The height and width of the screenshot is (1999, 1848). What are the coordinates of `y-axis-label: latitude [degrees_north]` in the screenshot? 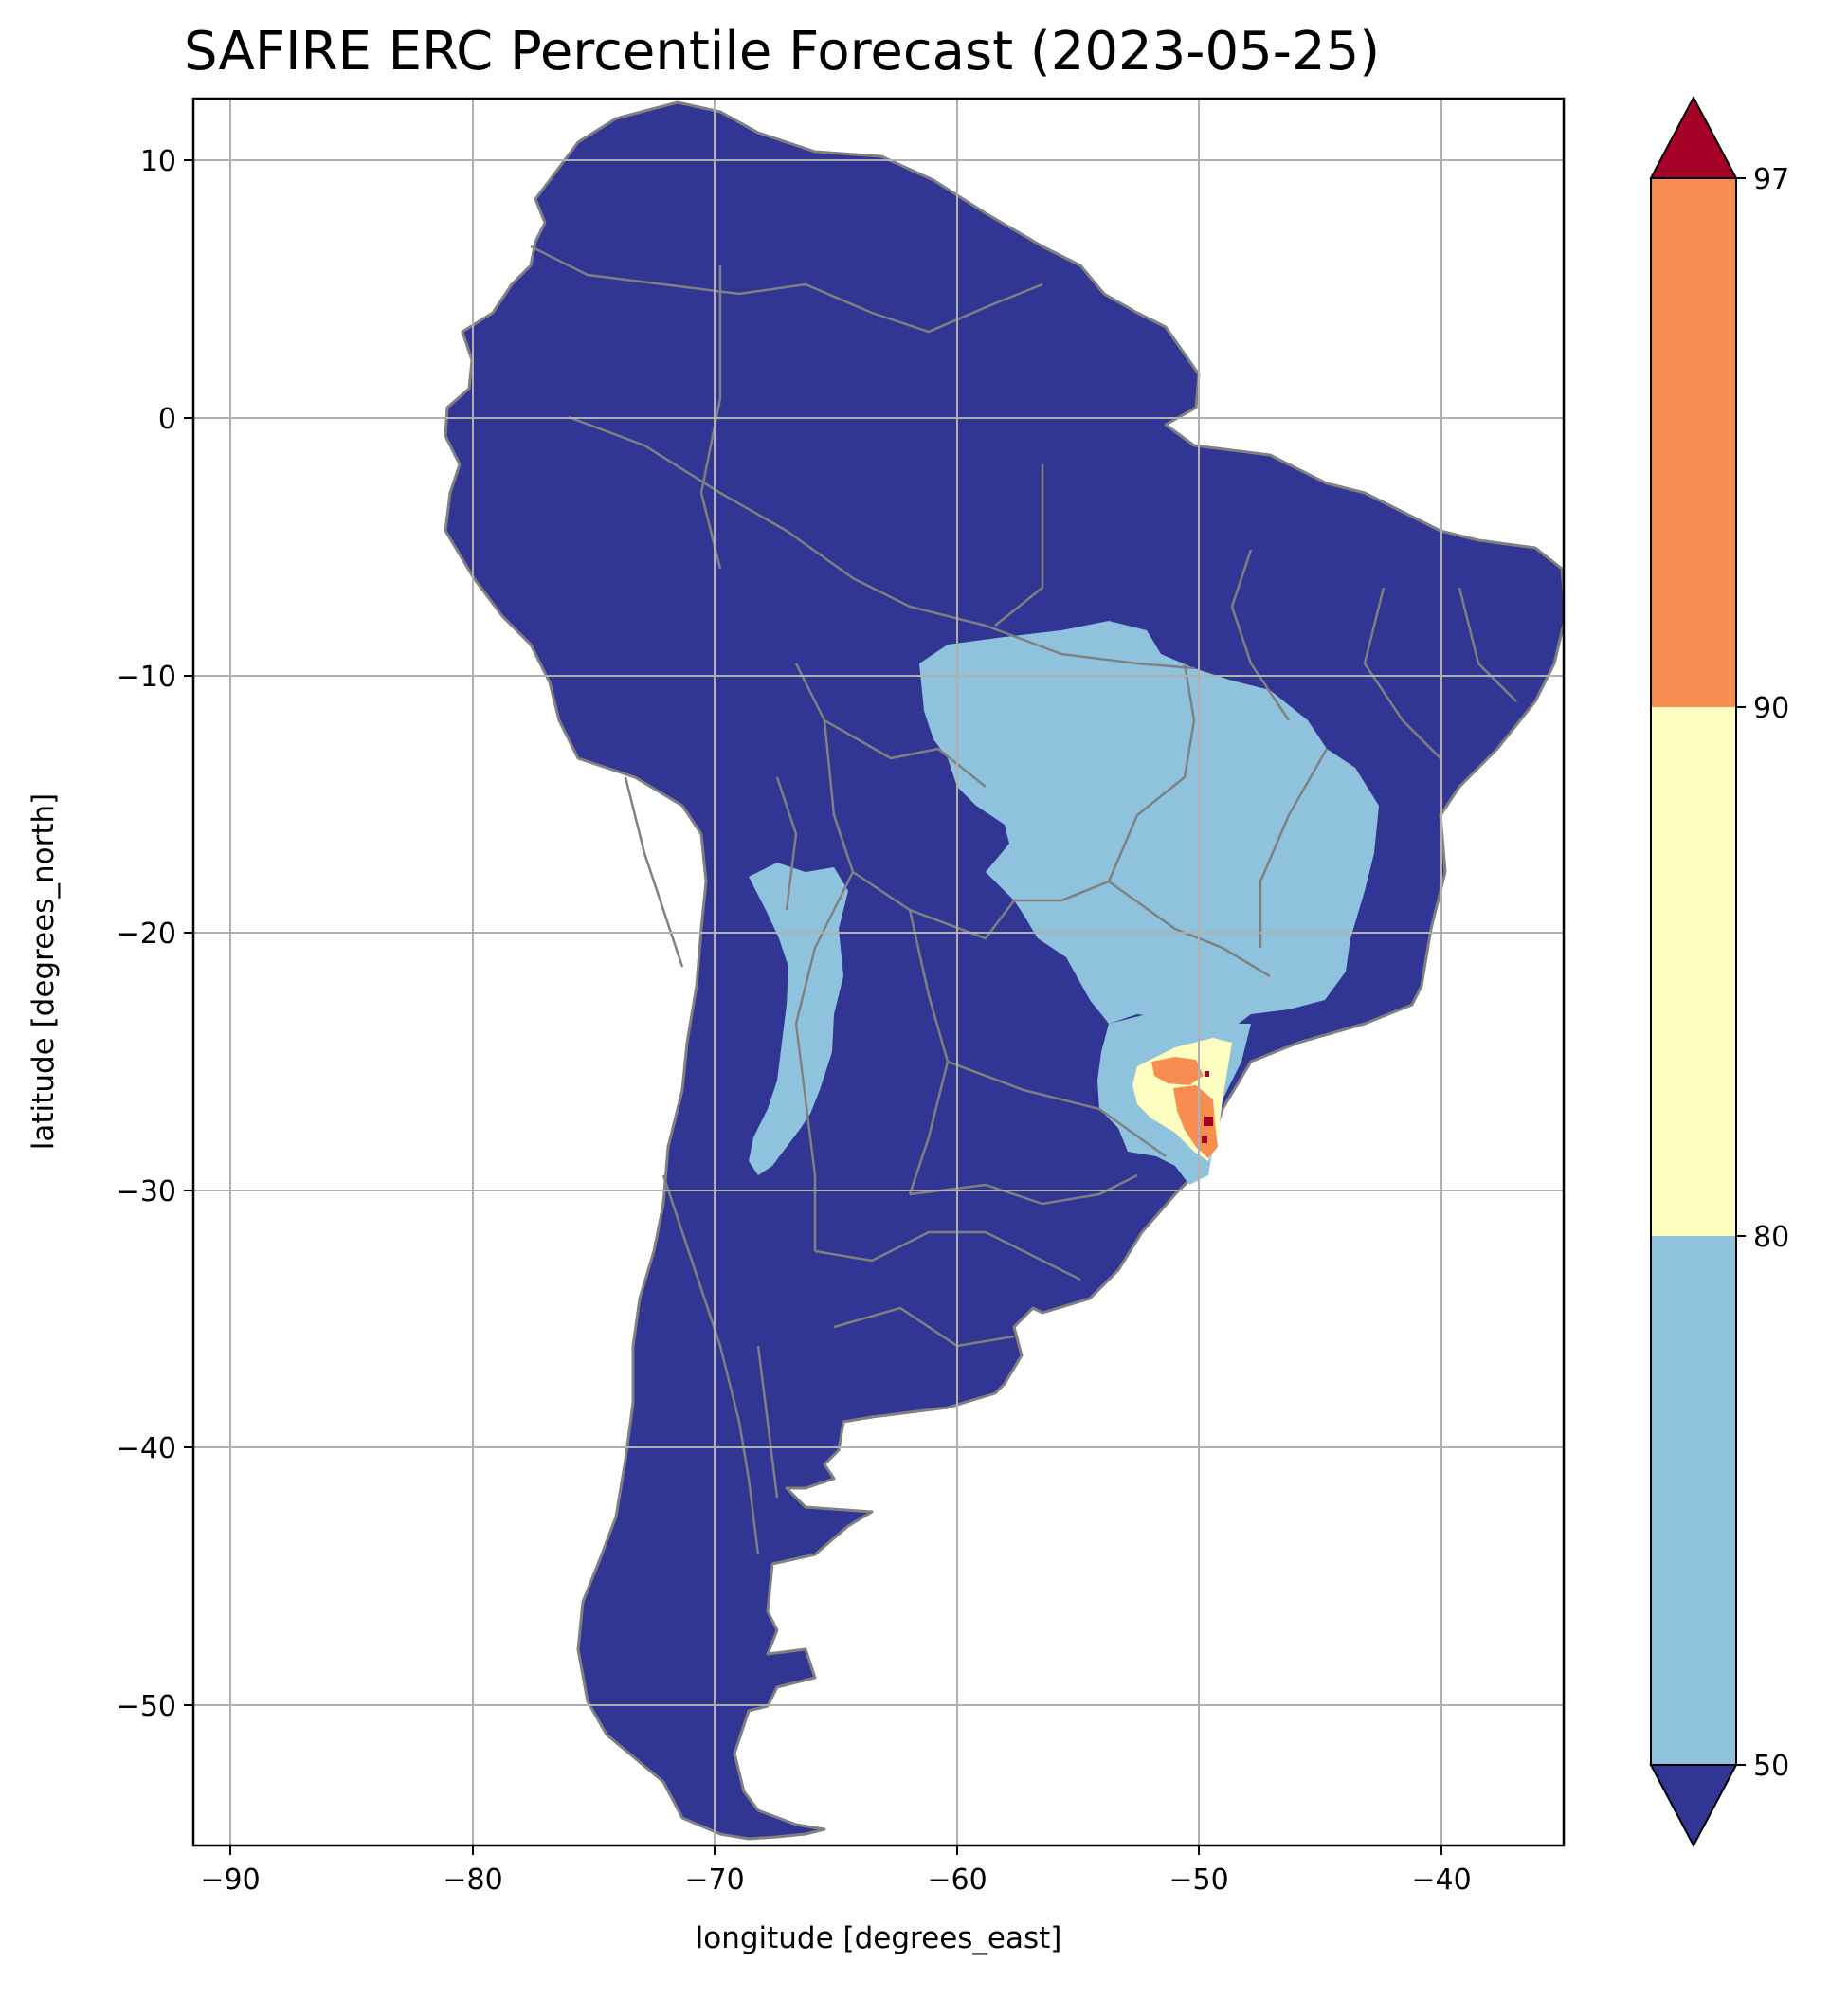 It's located at (44, 972).